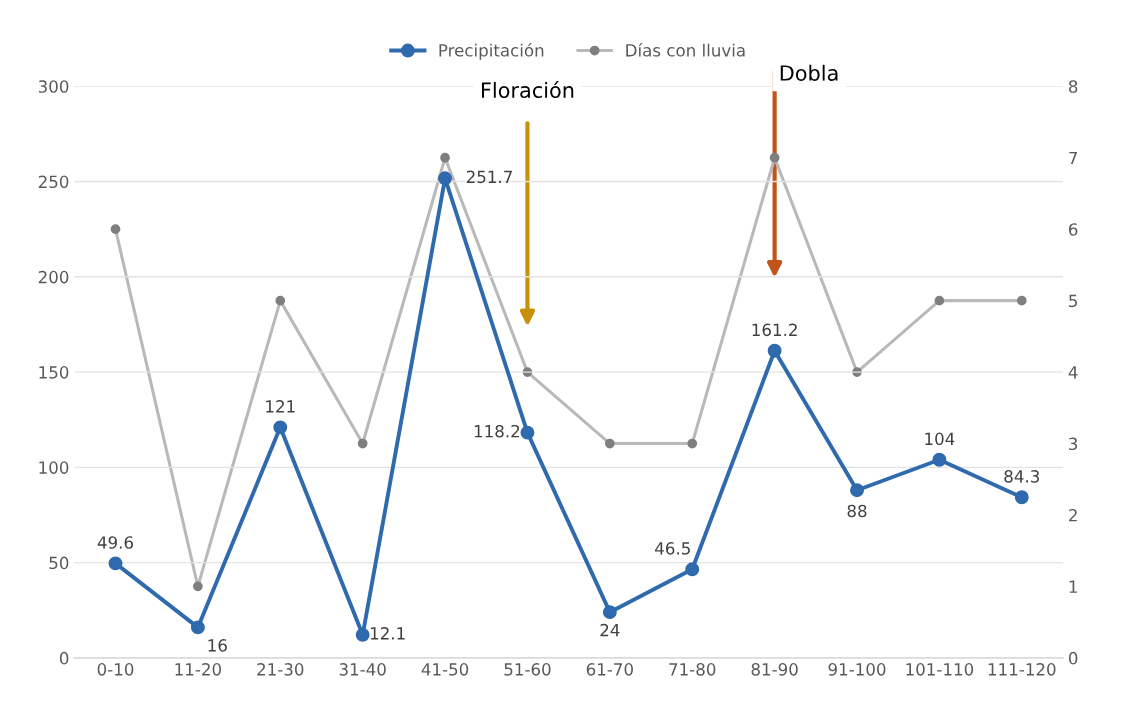  What do you see at coordinates (609, 669) in the screenshot?
I see `x-tick-label: 61-70` at bounding box center [609, 669].